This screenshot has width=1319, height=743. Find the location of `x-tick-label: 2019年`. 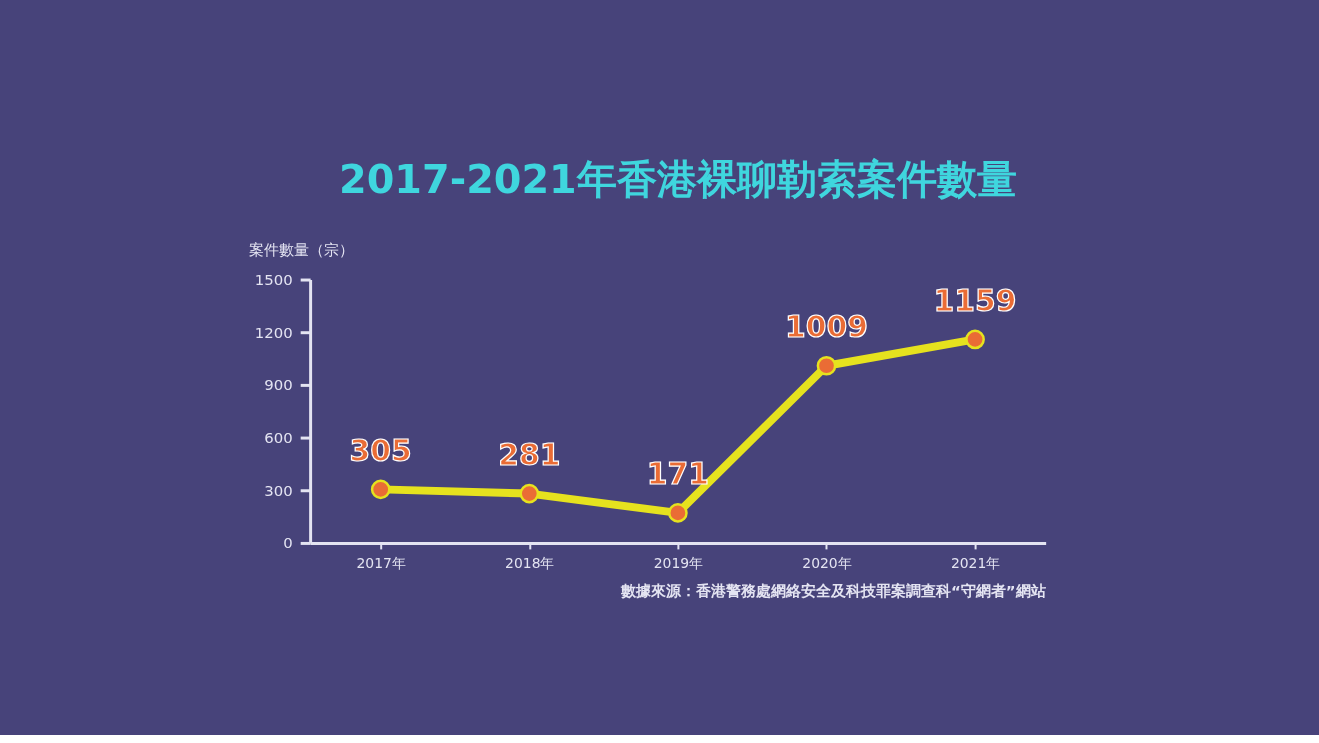

x-tick-label: 2019年 is located at coordinates (678, 563).